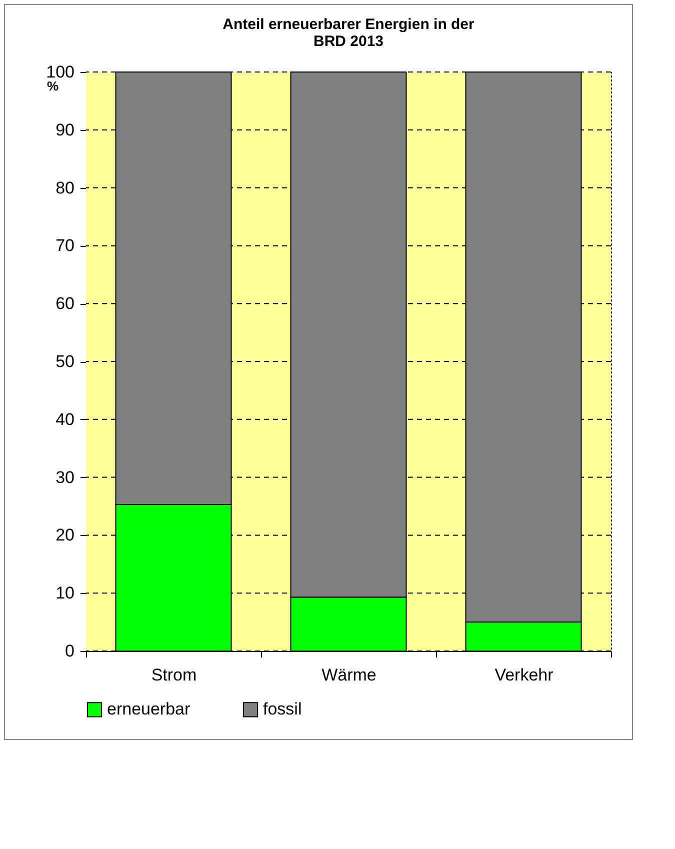 The height and width of the screenshot is (849, 675). What do you see at coordinates (52, 86) in the screenshot?
I see `y-axis-title: %` at bounding box center [52, 86].